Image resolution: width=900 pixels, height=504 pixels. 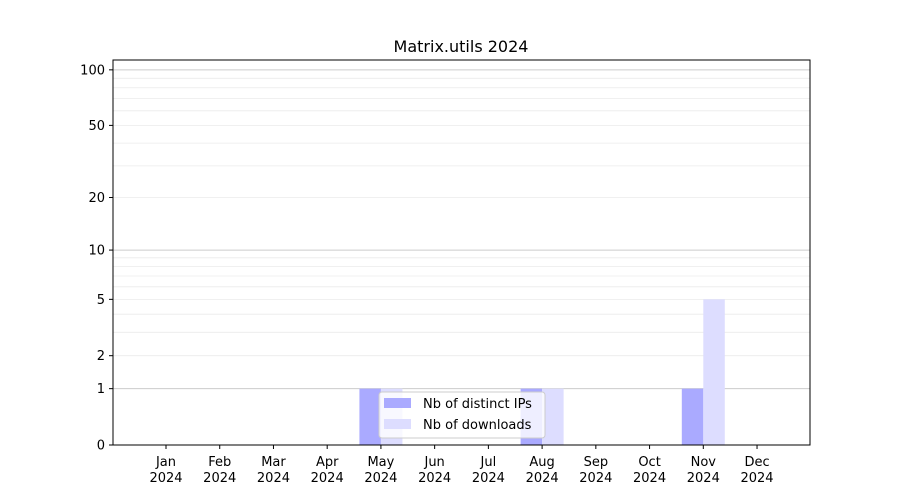 What do you see at coordinates (434, 470) in the screenshot?
I see `x-tick-label: Jun 2024` at bounding box center [434, 470].